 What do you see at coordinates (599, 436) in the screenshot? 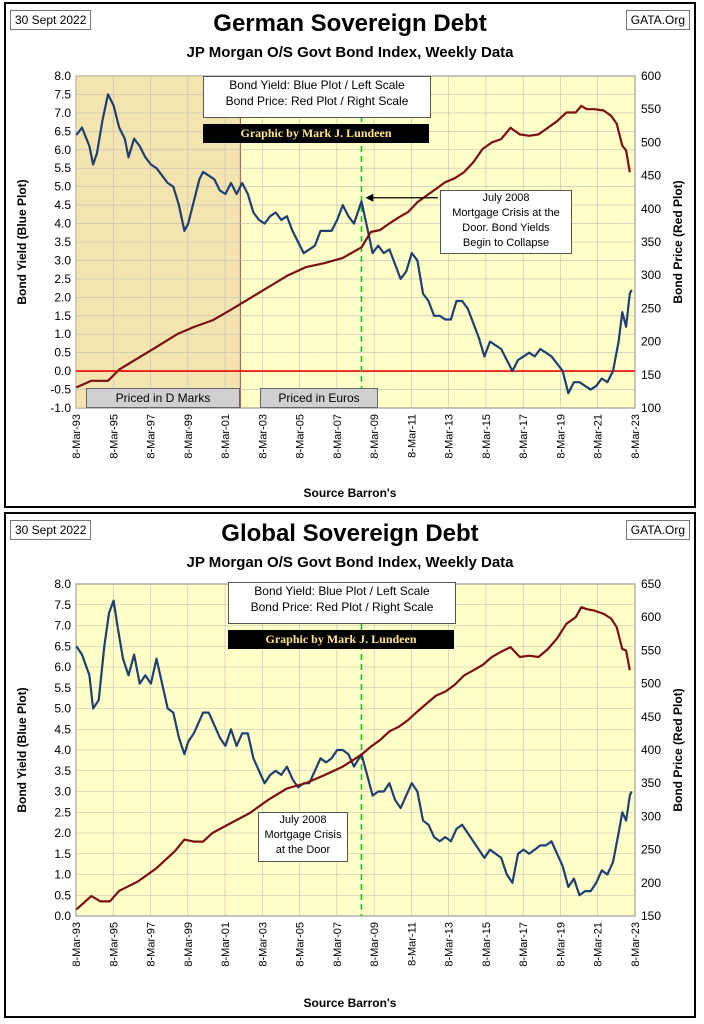
I see `x-tick-label: 8-Mar-21` at bounding box center [599, 436].